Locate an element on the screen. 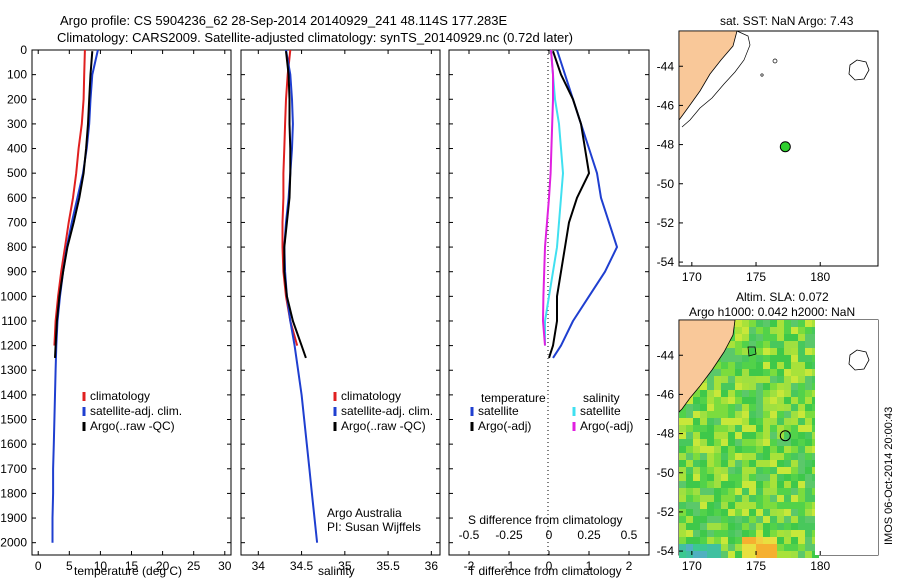 The image size is (900, 580). legend-label: Argo(..raw -QC) is located at coordinates (383, 426).